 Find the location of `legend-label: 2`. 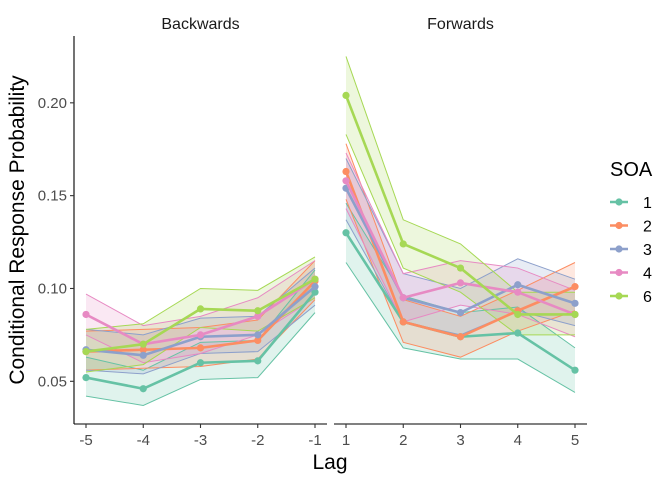

legend-label: 2 is located at coordinates (647, 227).